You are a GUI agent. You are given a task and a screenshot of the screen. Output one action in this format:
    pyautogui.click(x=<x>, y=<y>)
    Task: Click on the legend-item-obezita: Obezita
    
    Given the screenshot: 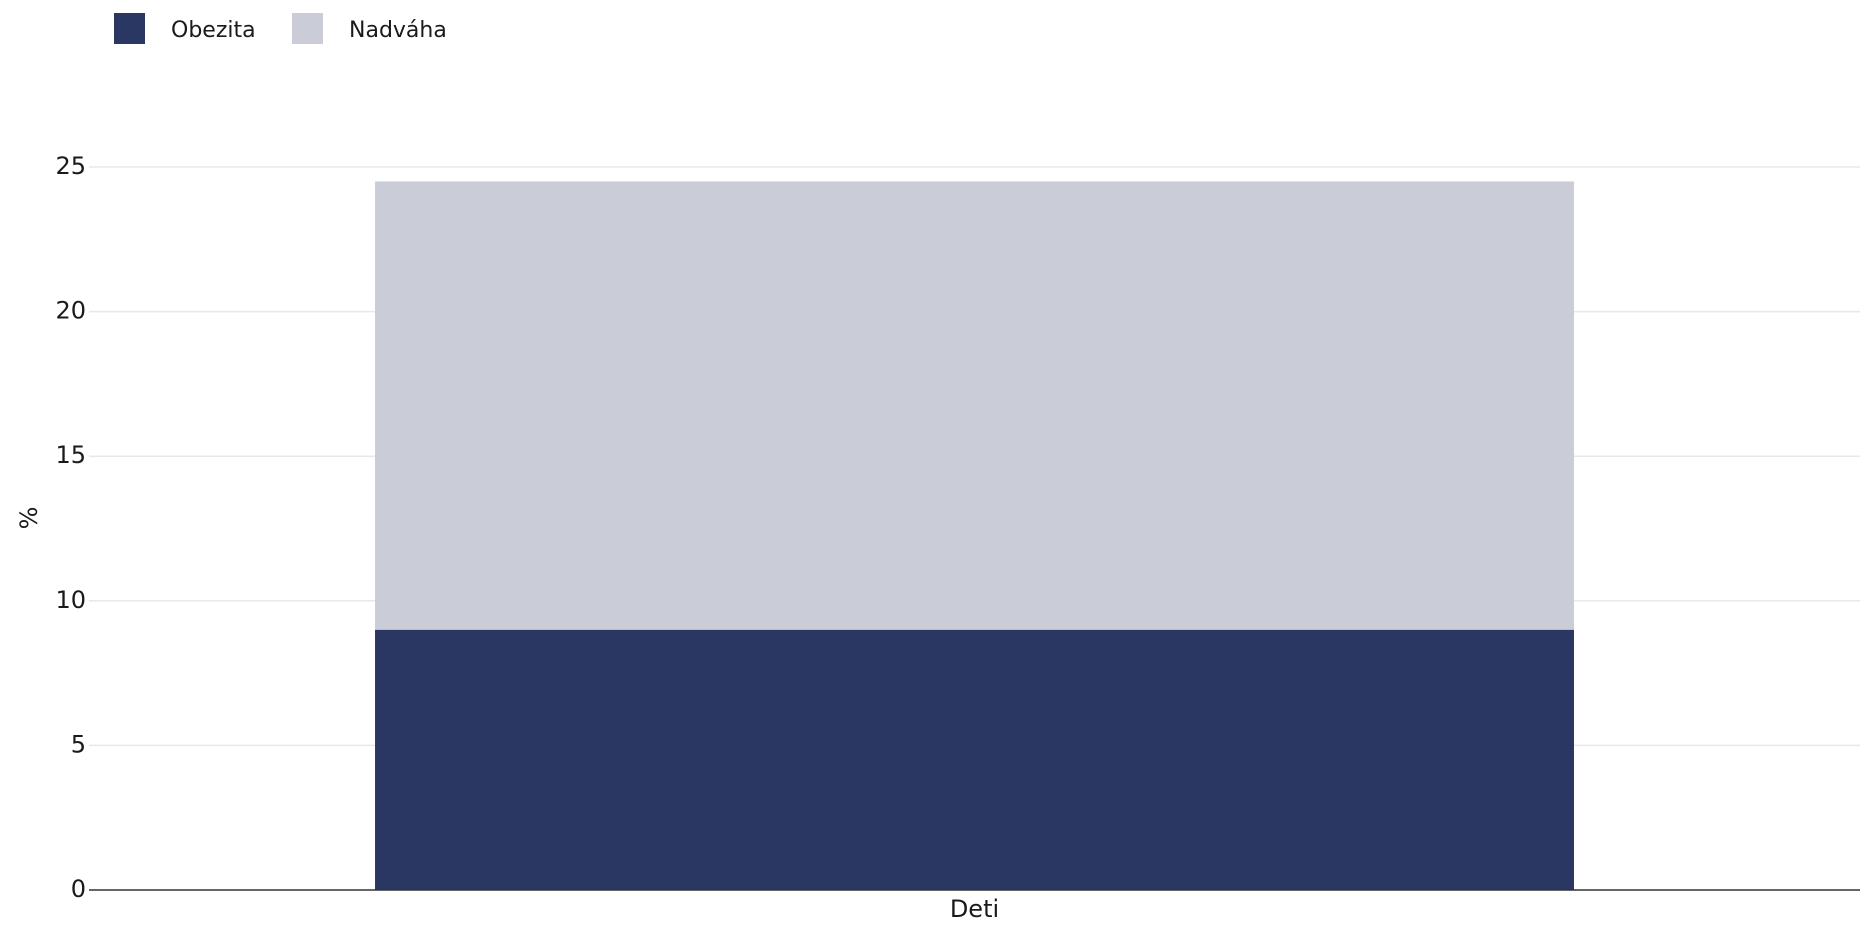 What is the action you would take?
    pyautogui.click(x=185, y=28)
    